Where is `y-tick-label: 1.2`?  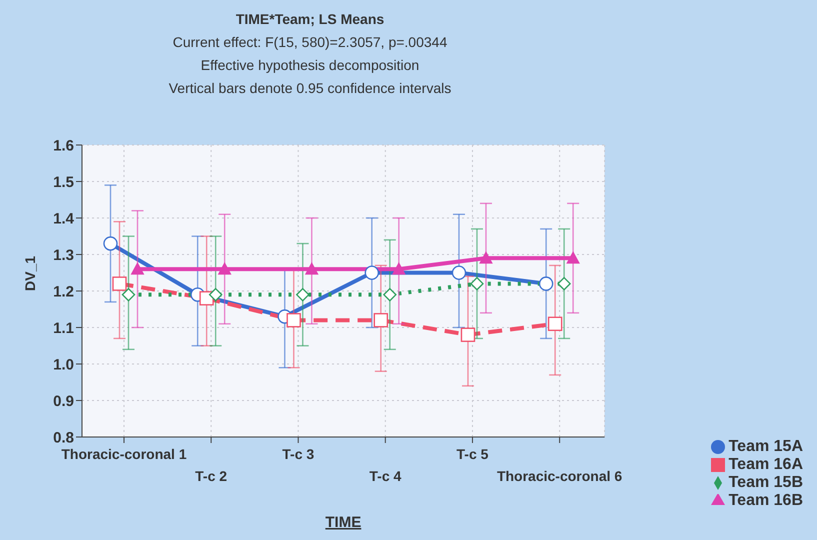 y-tick-label: 1.2 is located at coordinates (63, 291).